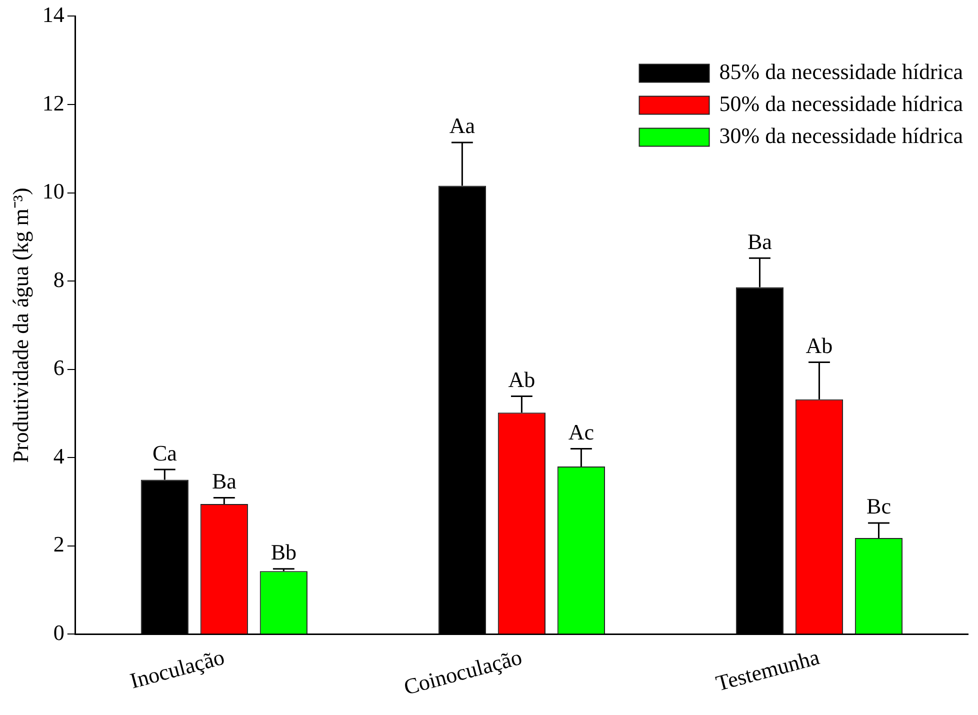  What do you see at coordinates (58, 544) in the screenshot?
I see `y-tick-label: 2` at bounding box center [58, 544].